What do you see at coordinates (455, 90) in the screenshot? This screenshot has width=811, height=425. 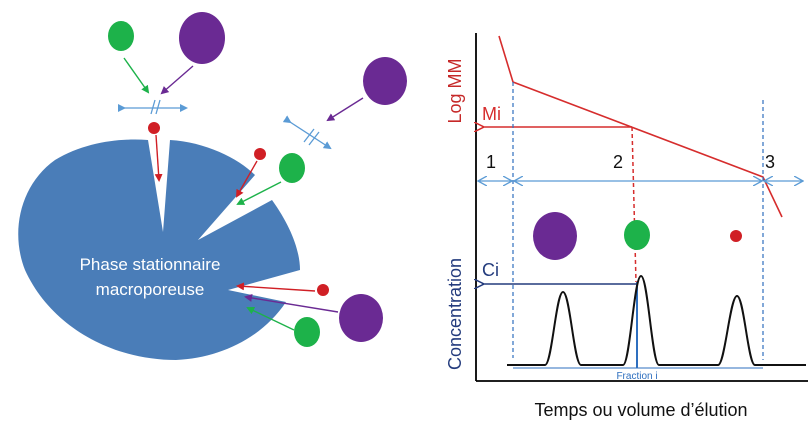 I see `y-axis-label-logmm: Log MM` at bounding box center [455, 90].